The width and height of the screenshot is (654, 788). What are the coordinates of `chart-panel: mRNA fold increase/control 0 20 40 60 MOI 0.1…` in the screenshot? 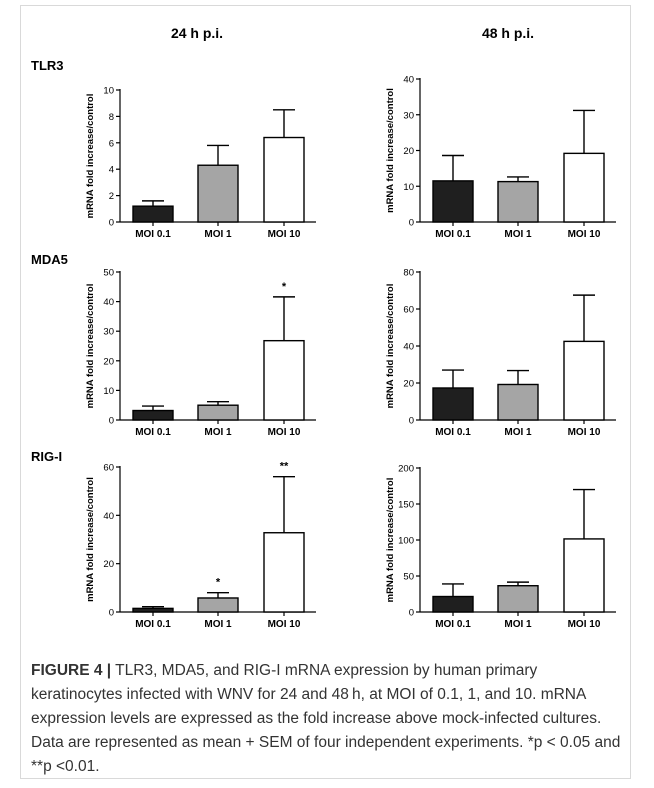 It's located at (200, 545).